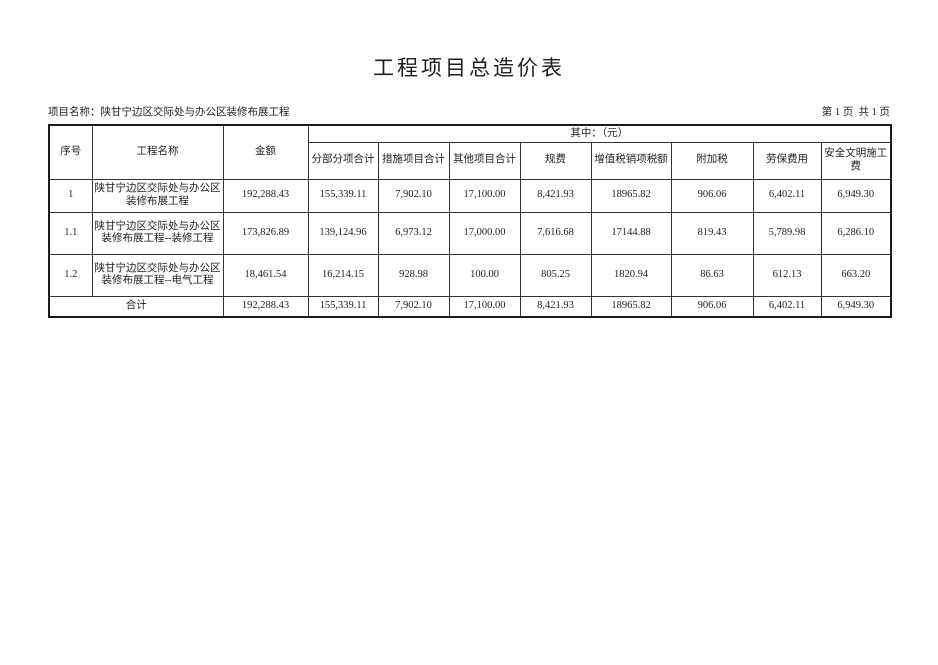 The image size is (938, 665). I want to click on total-other-subtotal: 17,100.00, so click(484, 306).